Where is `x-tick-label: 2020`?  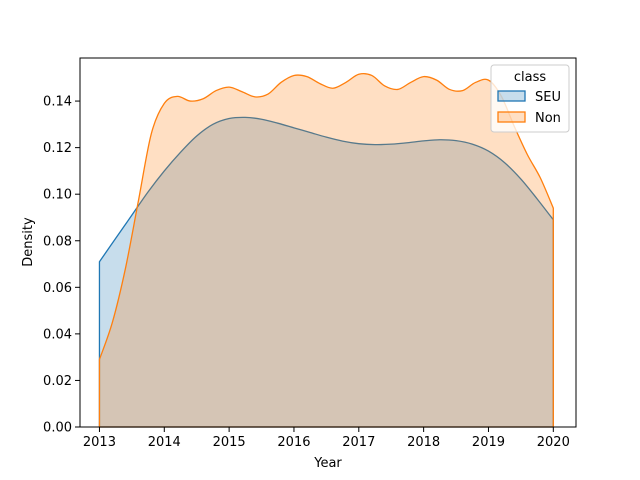 x-tick-label: 2020 is located at coordinates (553, 442).